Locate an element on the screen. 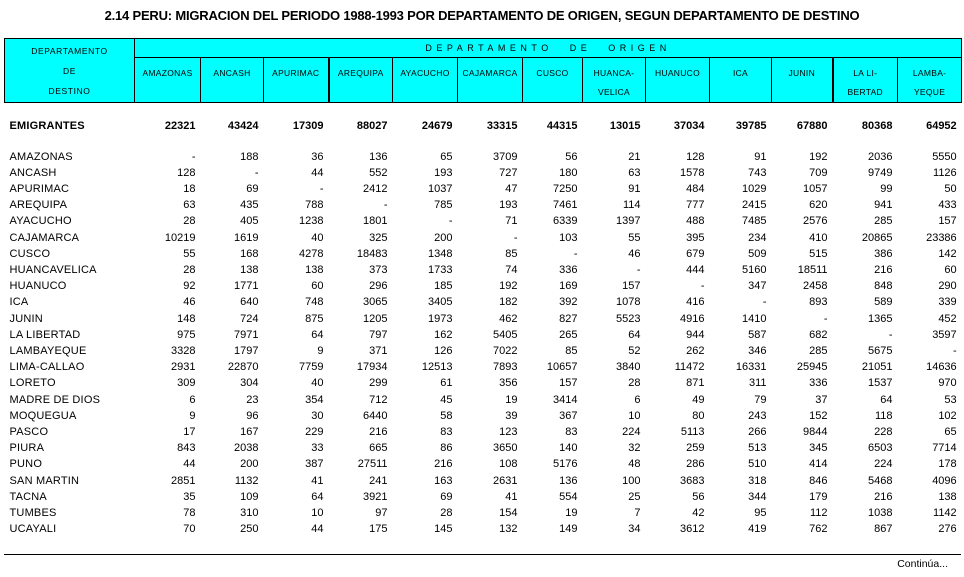  cell-value: 395 is located at coordinates (695, 237).